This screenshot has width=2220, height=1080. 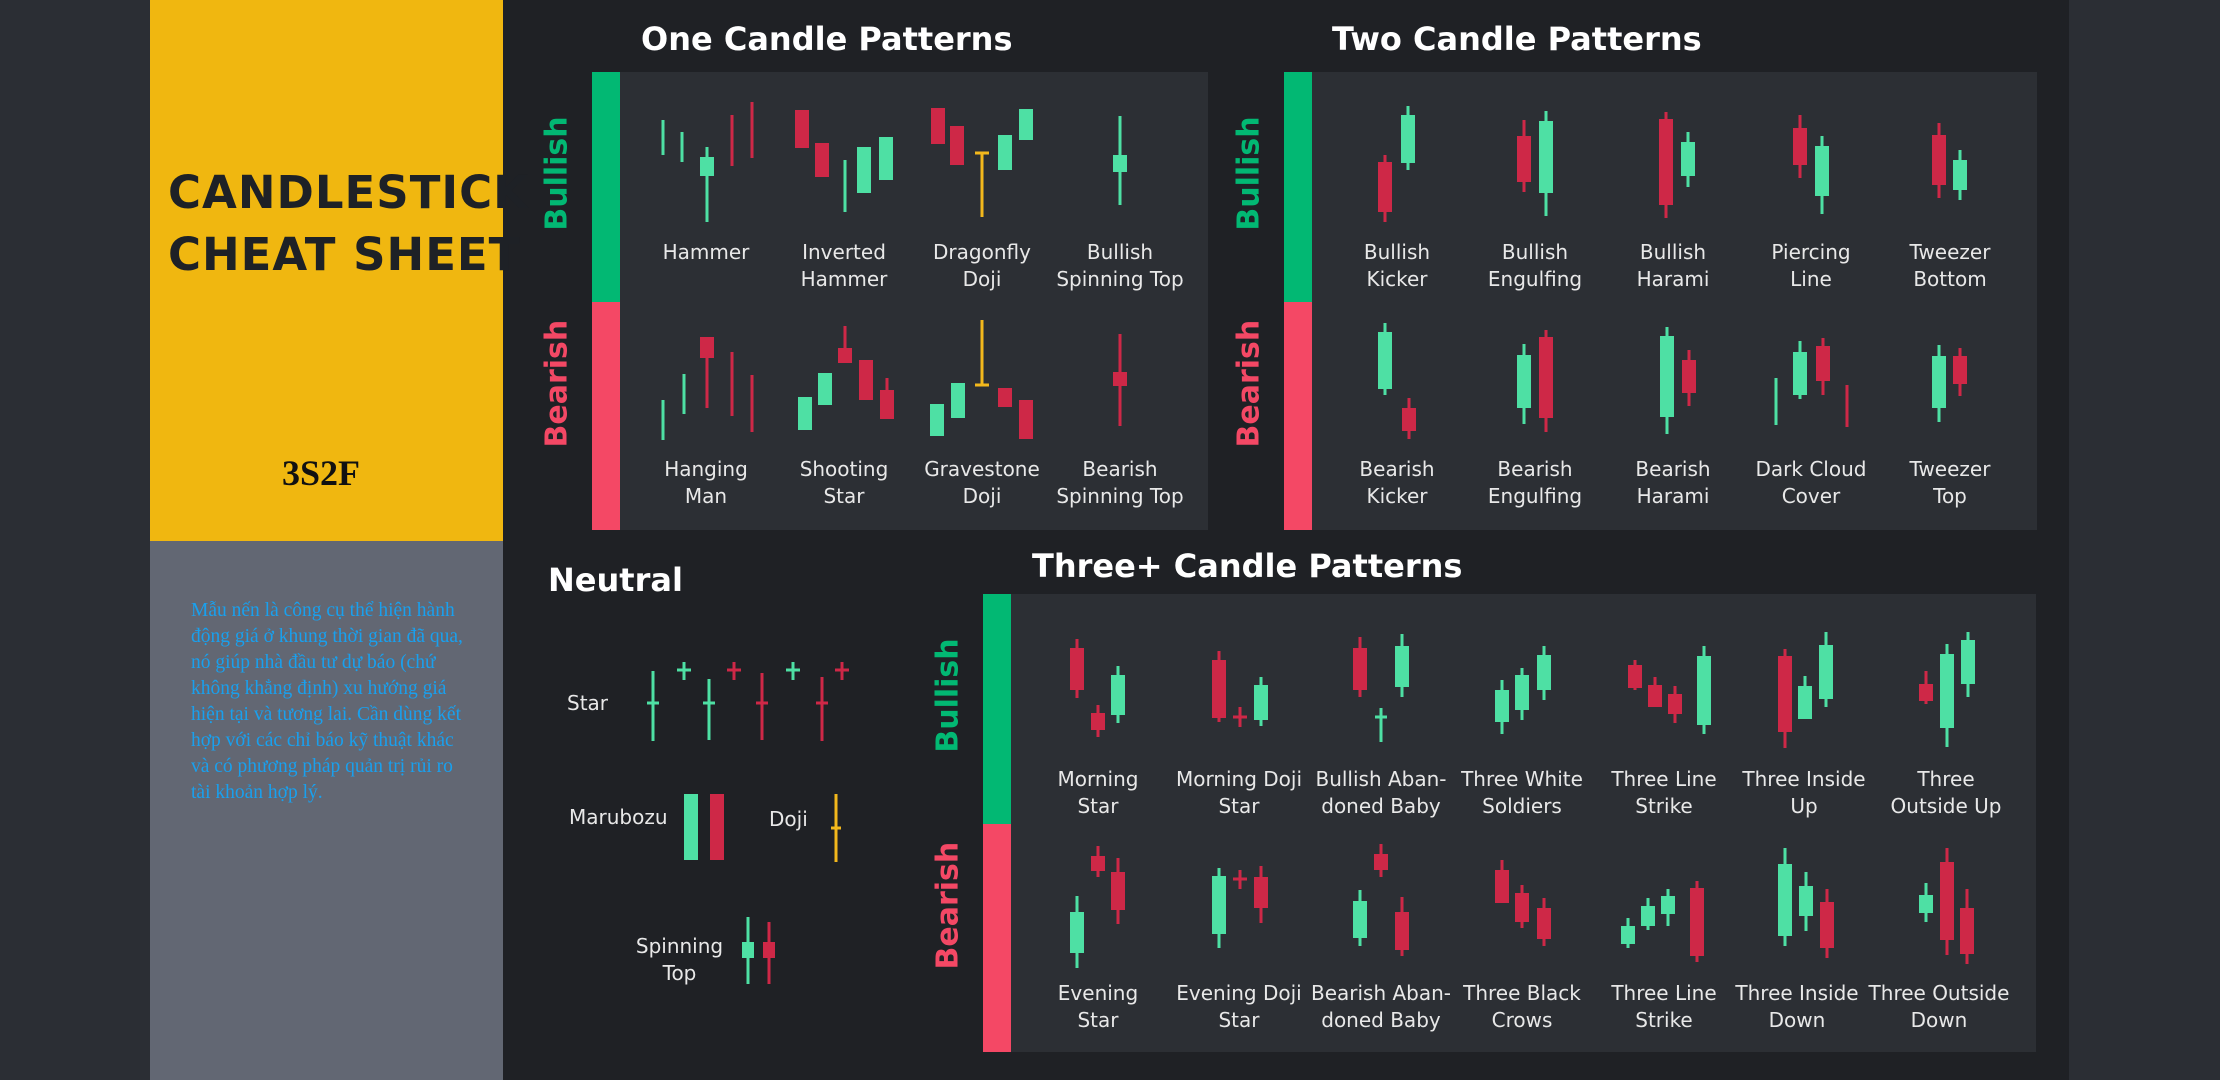 I want to click on neutral-star-label: Star, so click(x=588, y=703).